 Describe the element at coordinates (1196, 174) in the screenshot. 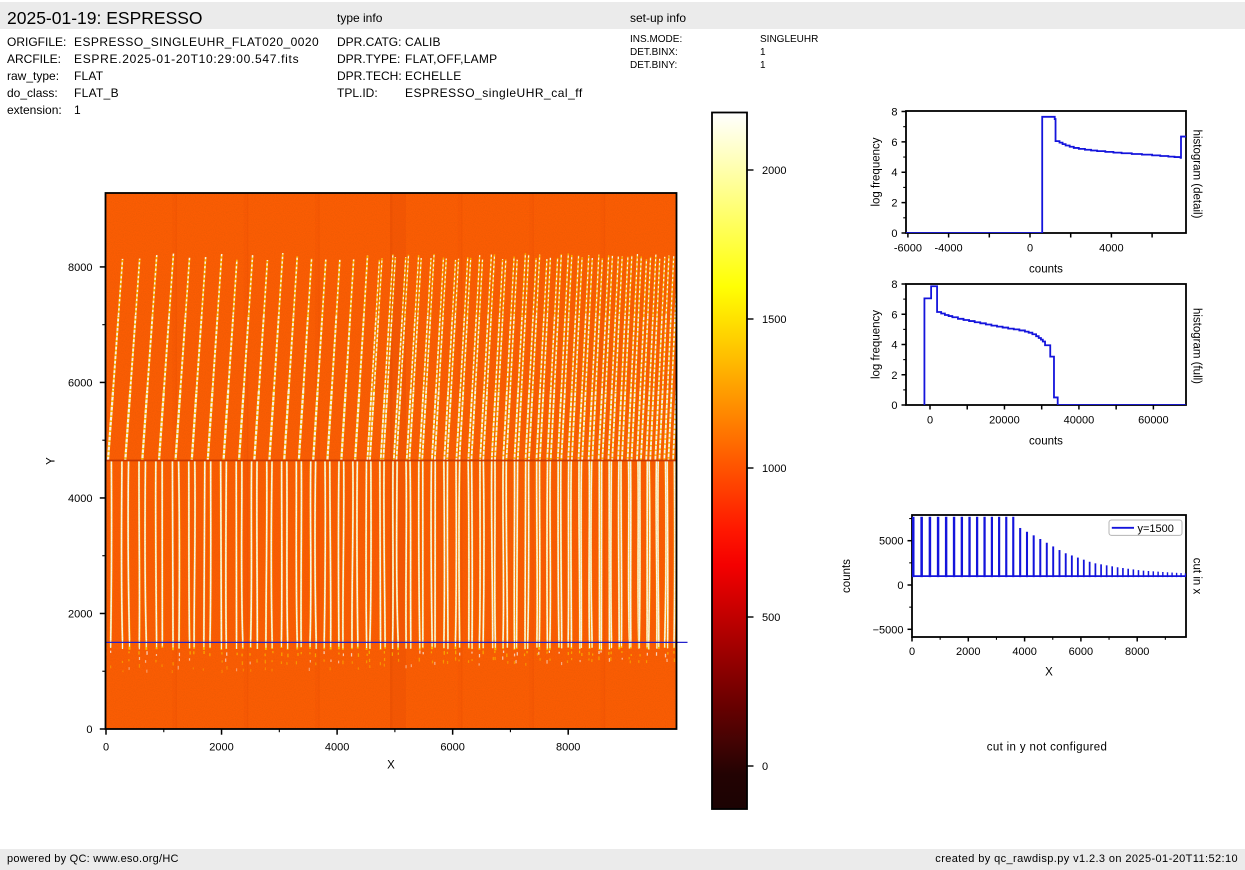

I see `svg-text: histogram (detail)` at that location.